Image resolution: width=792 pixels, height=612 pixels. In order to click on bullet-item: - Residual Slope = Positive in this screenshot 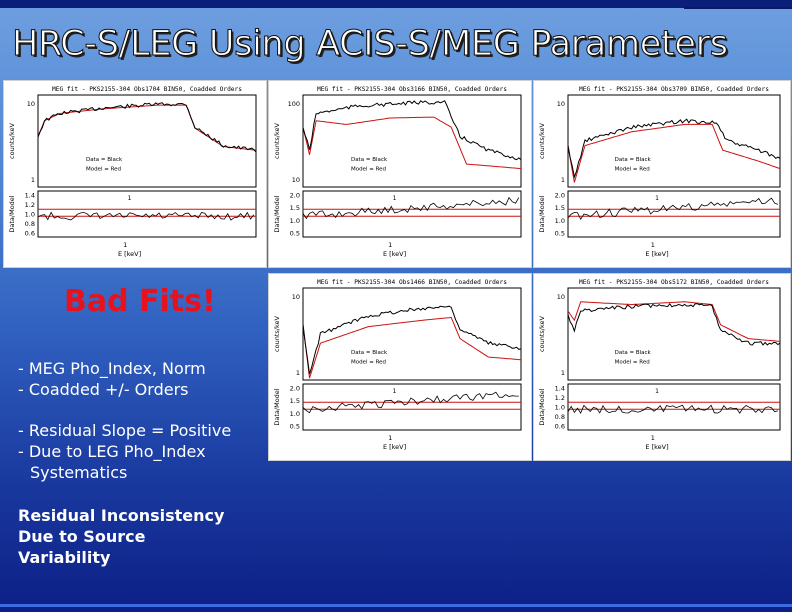, I will do `click(125, 430)`.